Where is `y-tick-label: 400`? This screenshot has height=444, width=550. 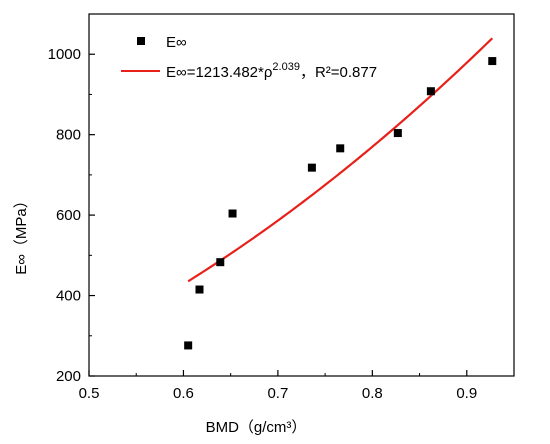 y-tick-label: 400 is located at coordinates (68, 296).